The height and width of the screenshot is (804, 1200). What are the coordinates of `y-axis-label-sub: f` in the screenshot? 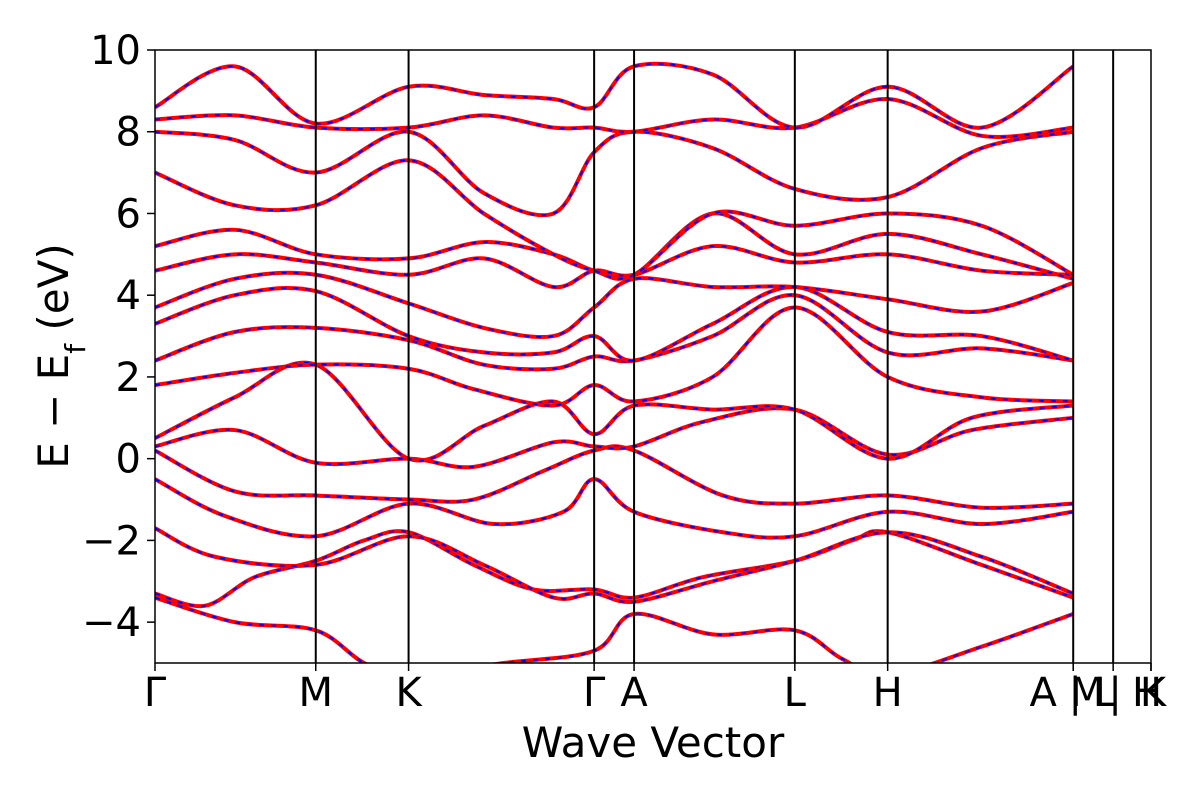 It's located at (75, 348).